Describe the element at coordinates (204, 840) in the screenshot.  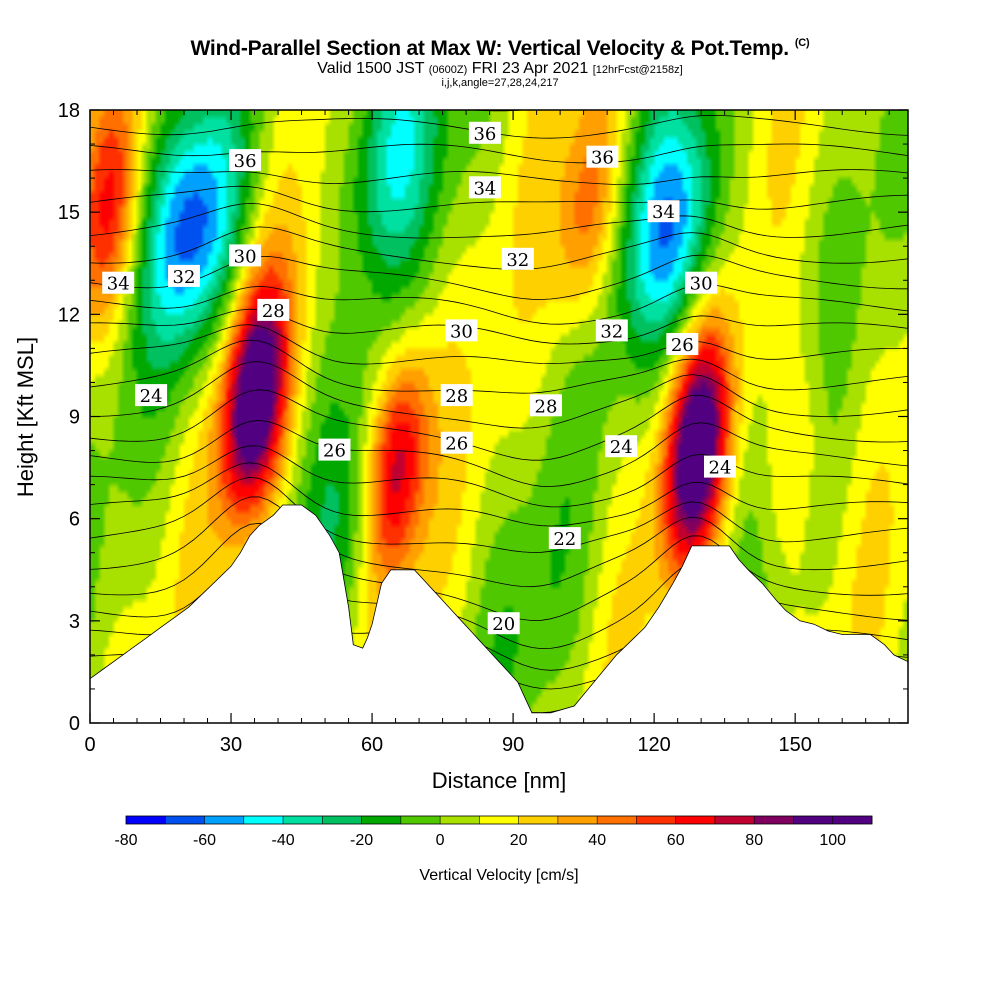
I see `colorbar-tick-label: -60` at that location.